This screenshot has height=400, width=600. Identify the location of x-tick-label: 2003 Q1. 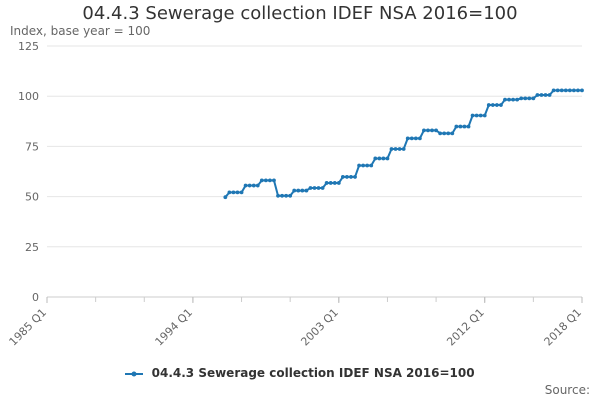
(319, 327).